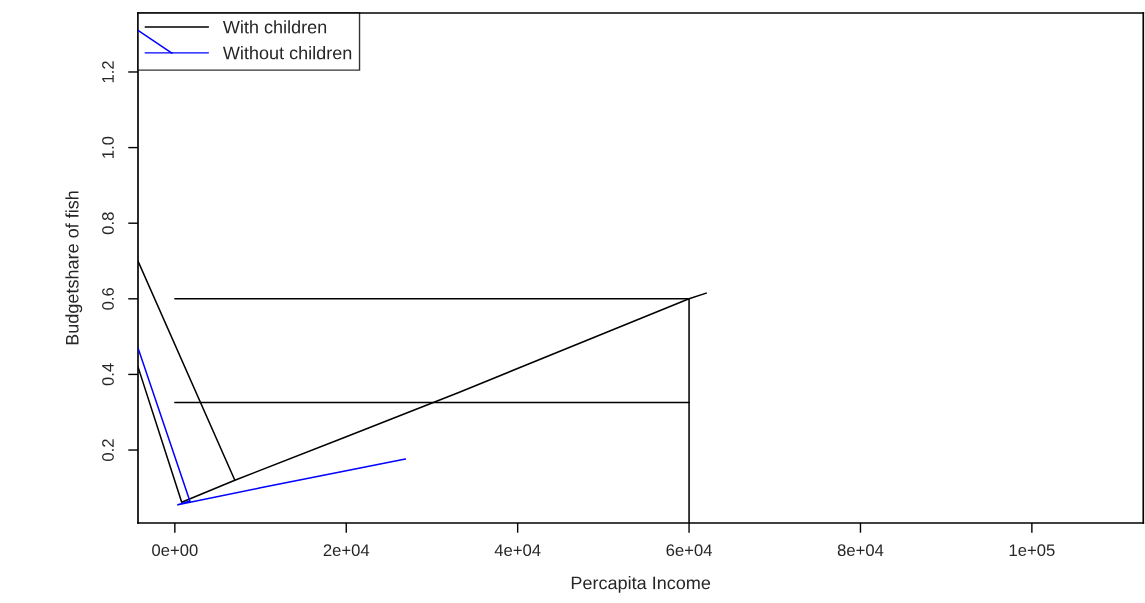 Image resolution: width=1145 pixels, height=603 pixels. I want to click on y-tick-label: 0.4, so click(108, 374).